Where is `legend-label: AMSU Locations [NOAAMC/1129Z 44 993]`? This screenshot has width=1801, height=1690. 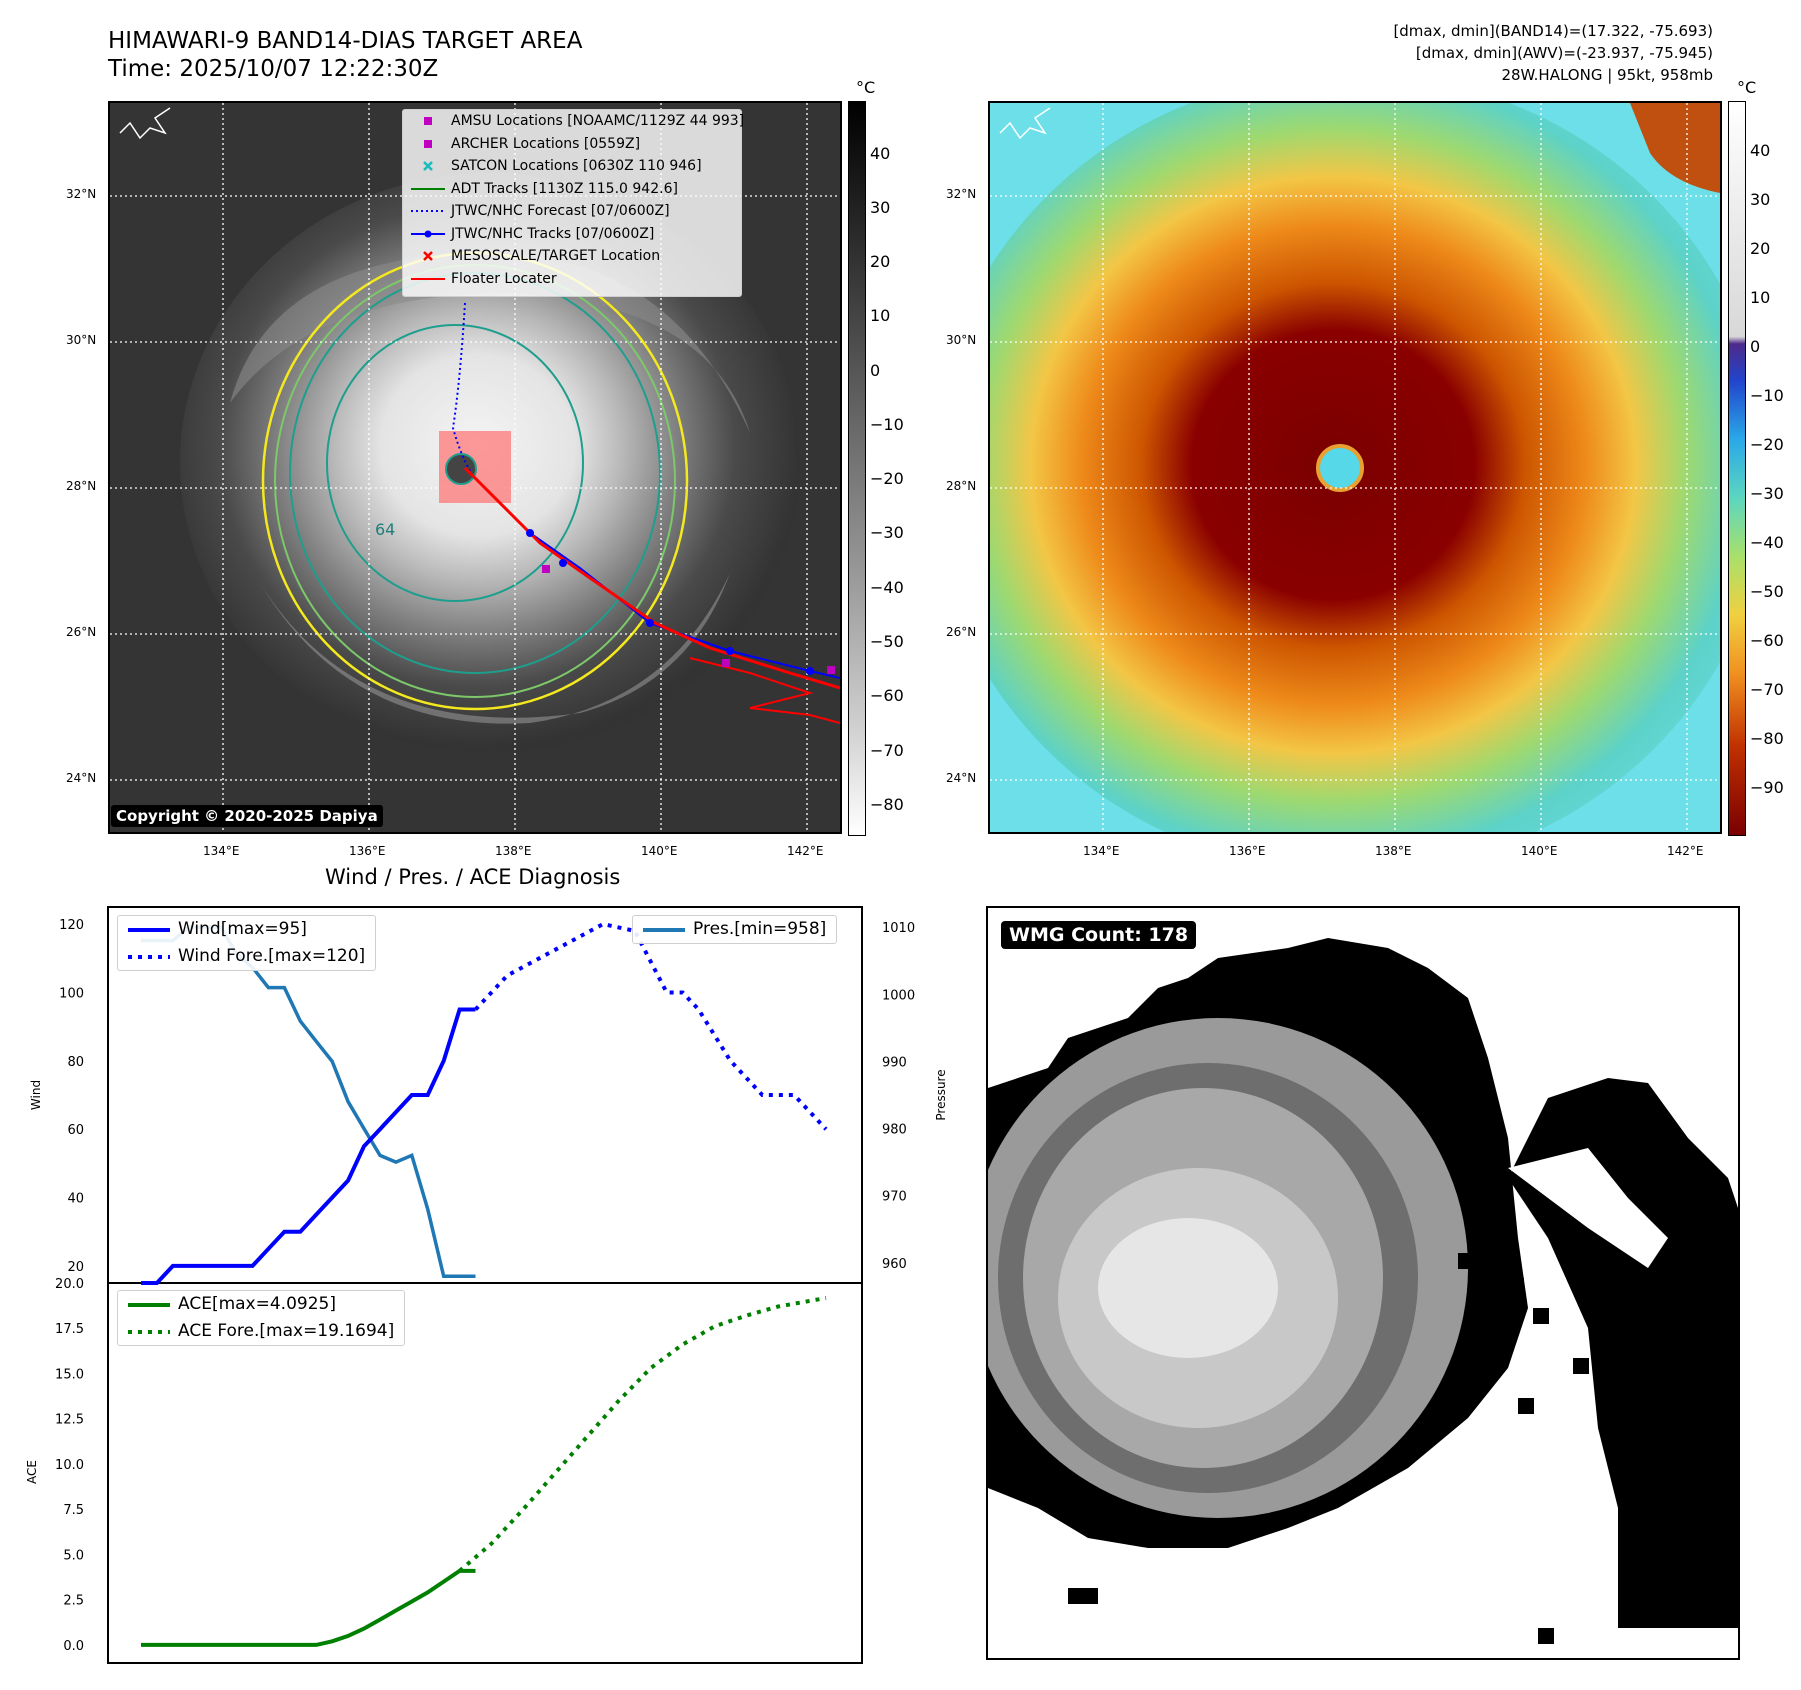 legend-label: AMSU Locations [NOAAMC/1129Z 44 993] is located at coordinates (598, 121).